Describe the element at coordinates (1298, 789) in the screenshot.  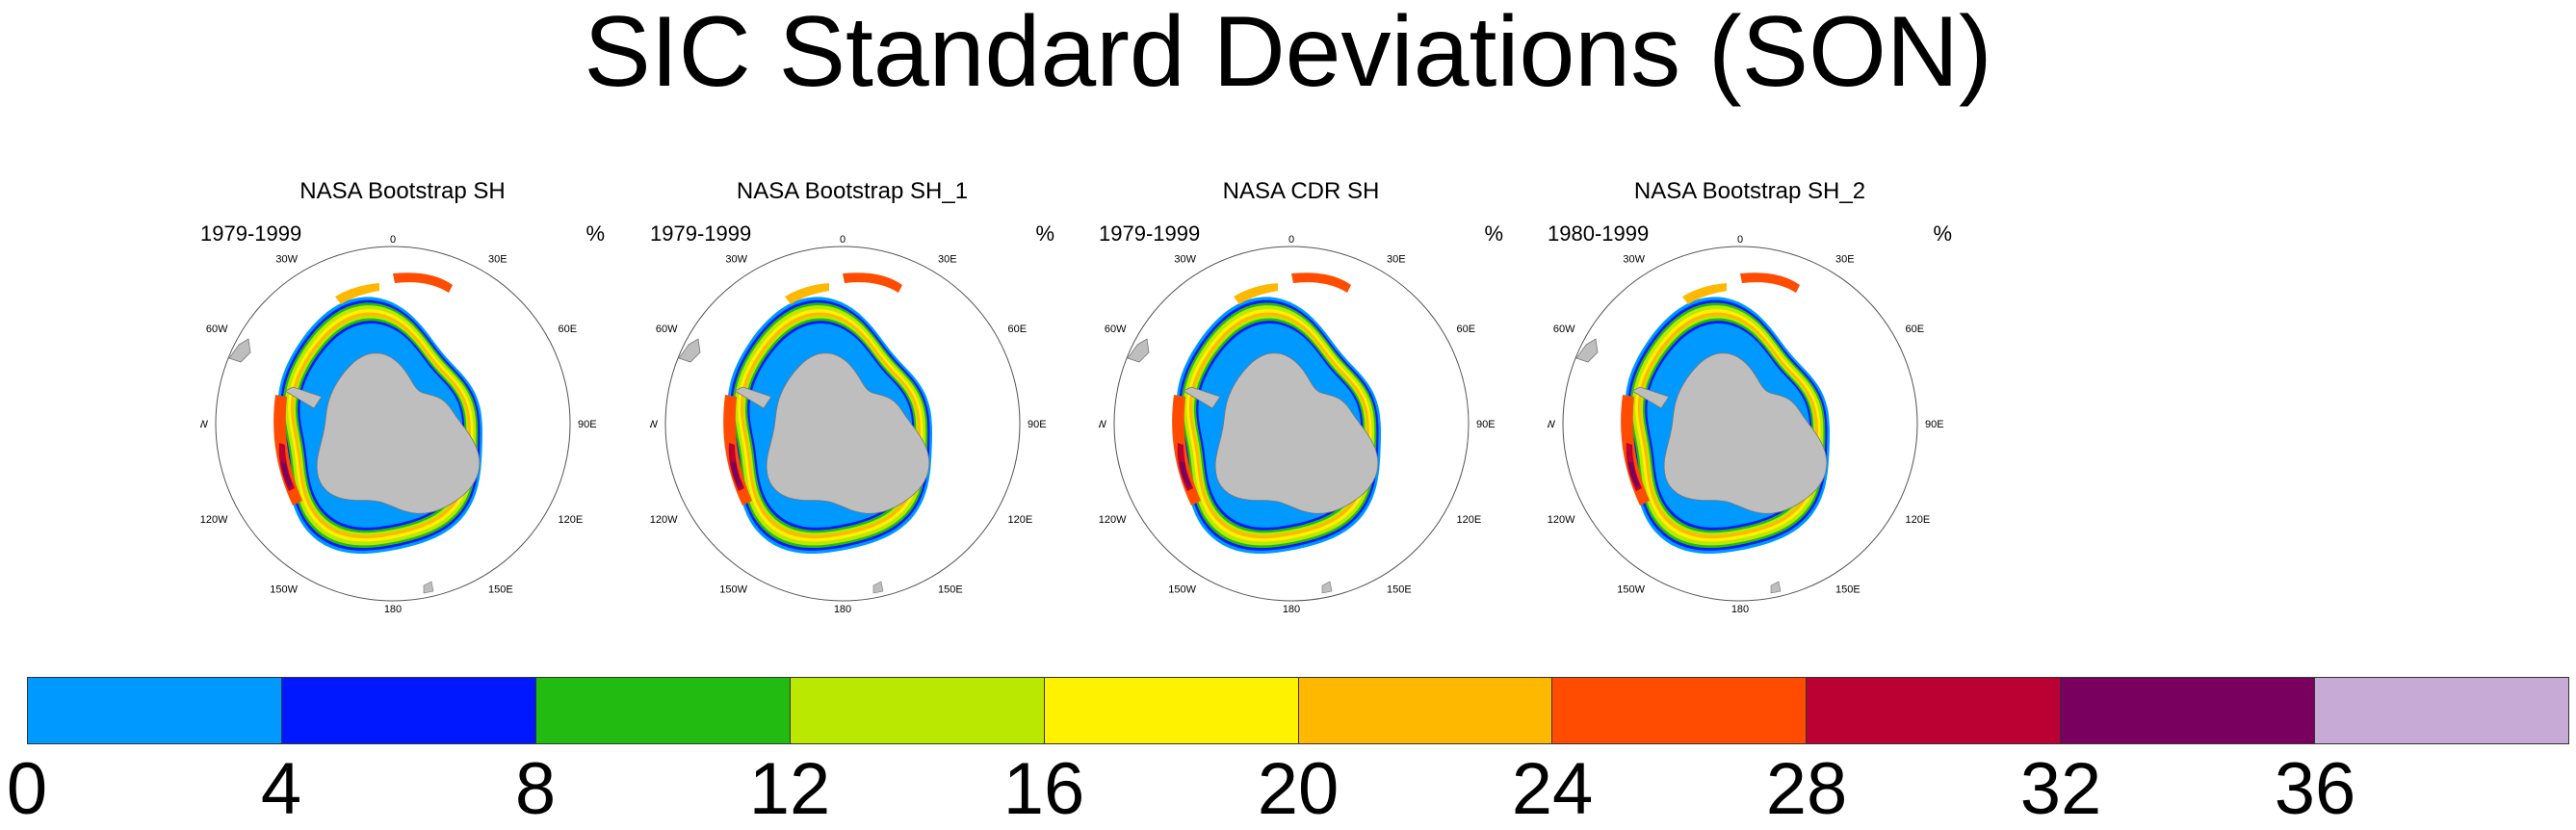
I see `colorbar-tick-label: 20` at that location.